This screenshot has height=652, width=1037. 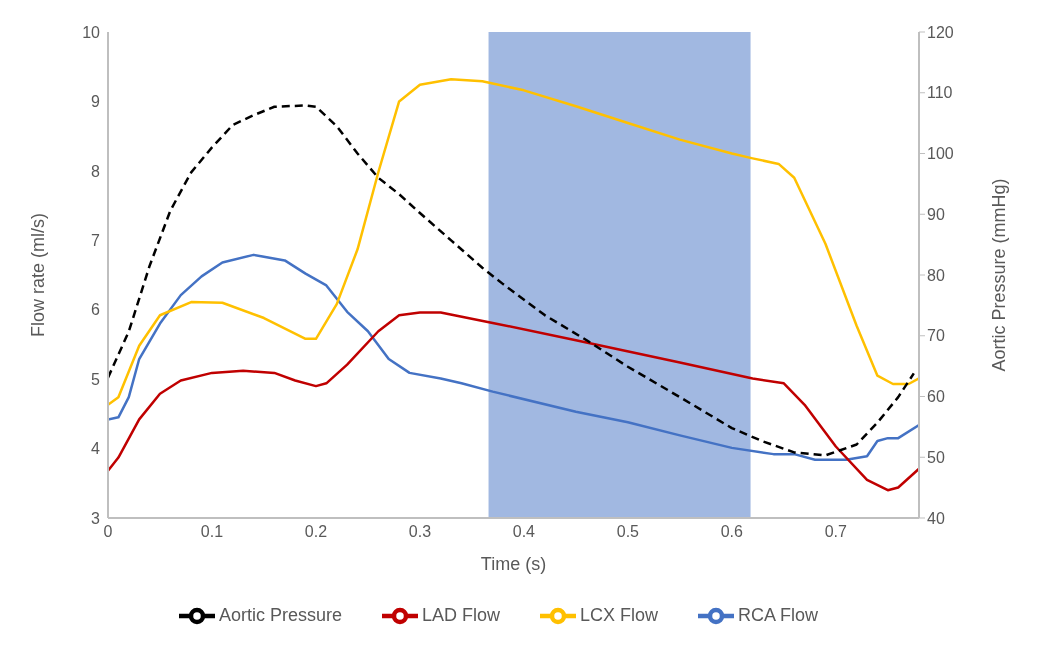 What do you see at coordinates (936, 518) in the screenshot?
I see `y2-tick-label: 40` at bounding box center [936, 518].